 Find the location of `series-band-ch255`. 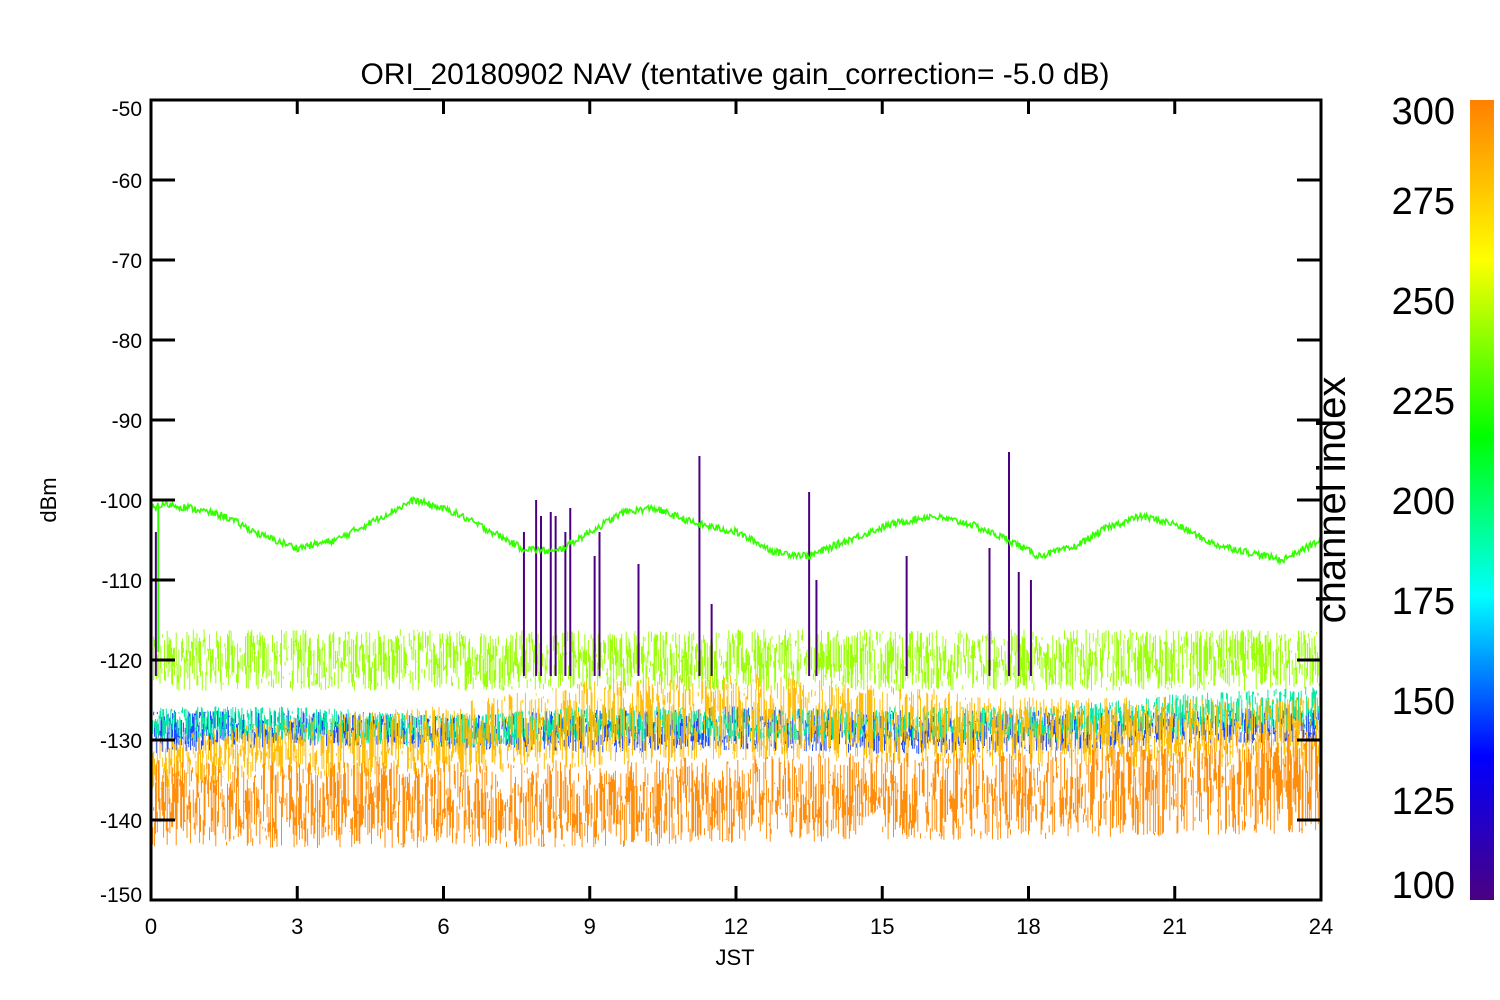

series-band-ch255 is located at coordinates (736, 660).